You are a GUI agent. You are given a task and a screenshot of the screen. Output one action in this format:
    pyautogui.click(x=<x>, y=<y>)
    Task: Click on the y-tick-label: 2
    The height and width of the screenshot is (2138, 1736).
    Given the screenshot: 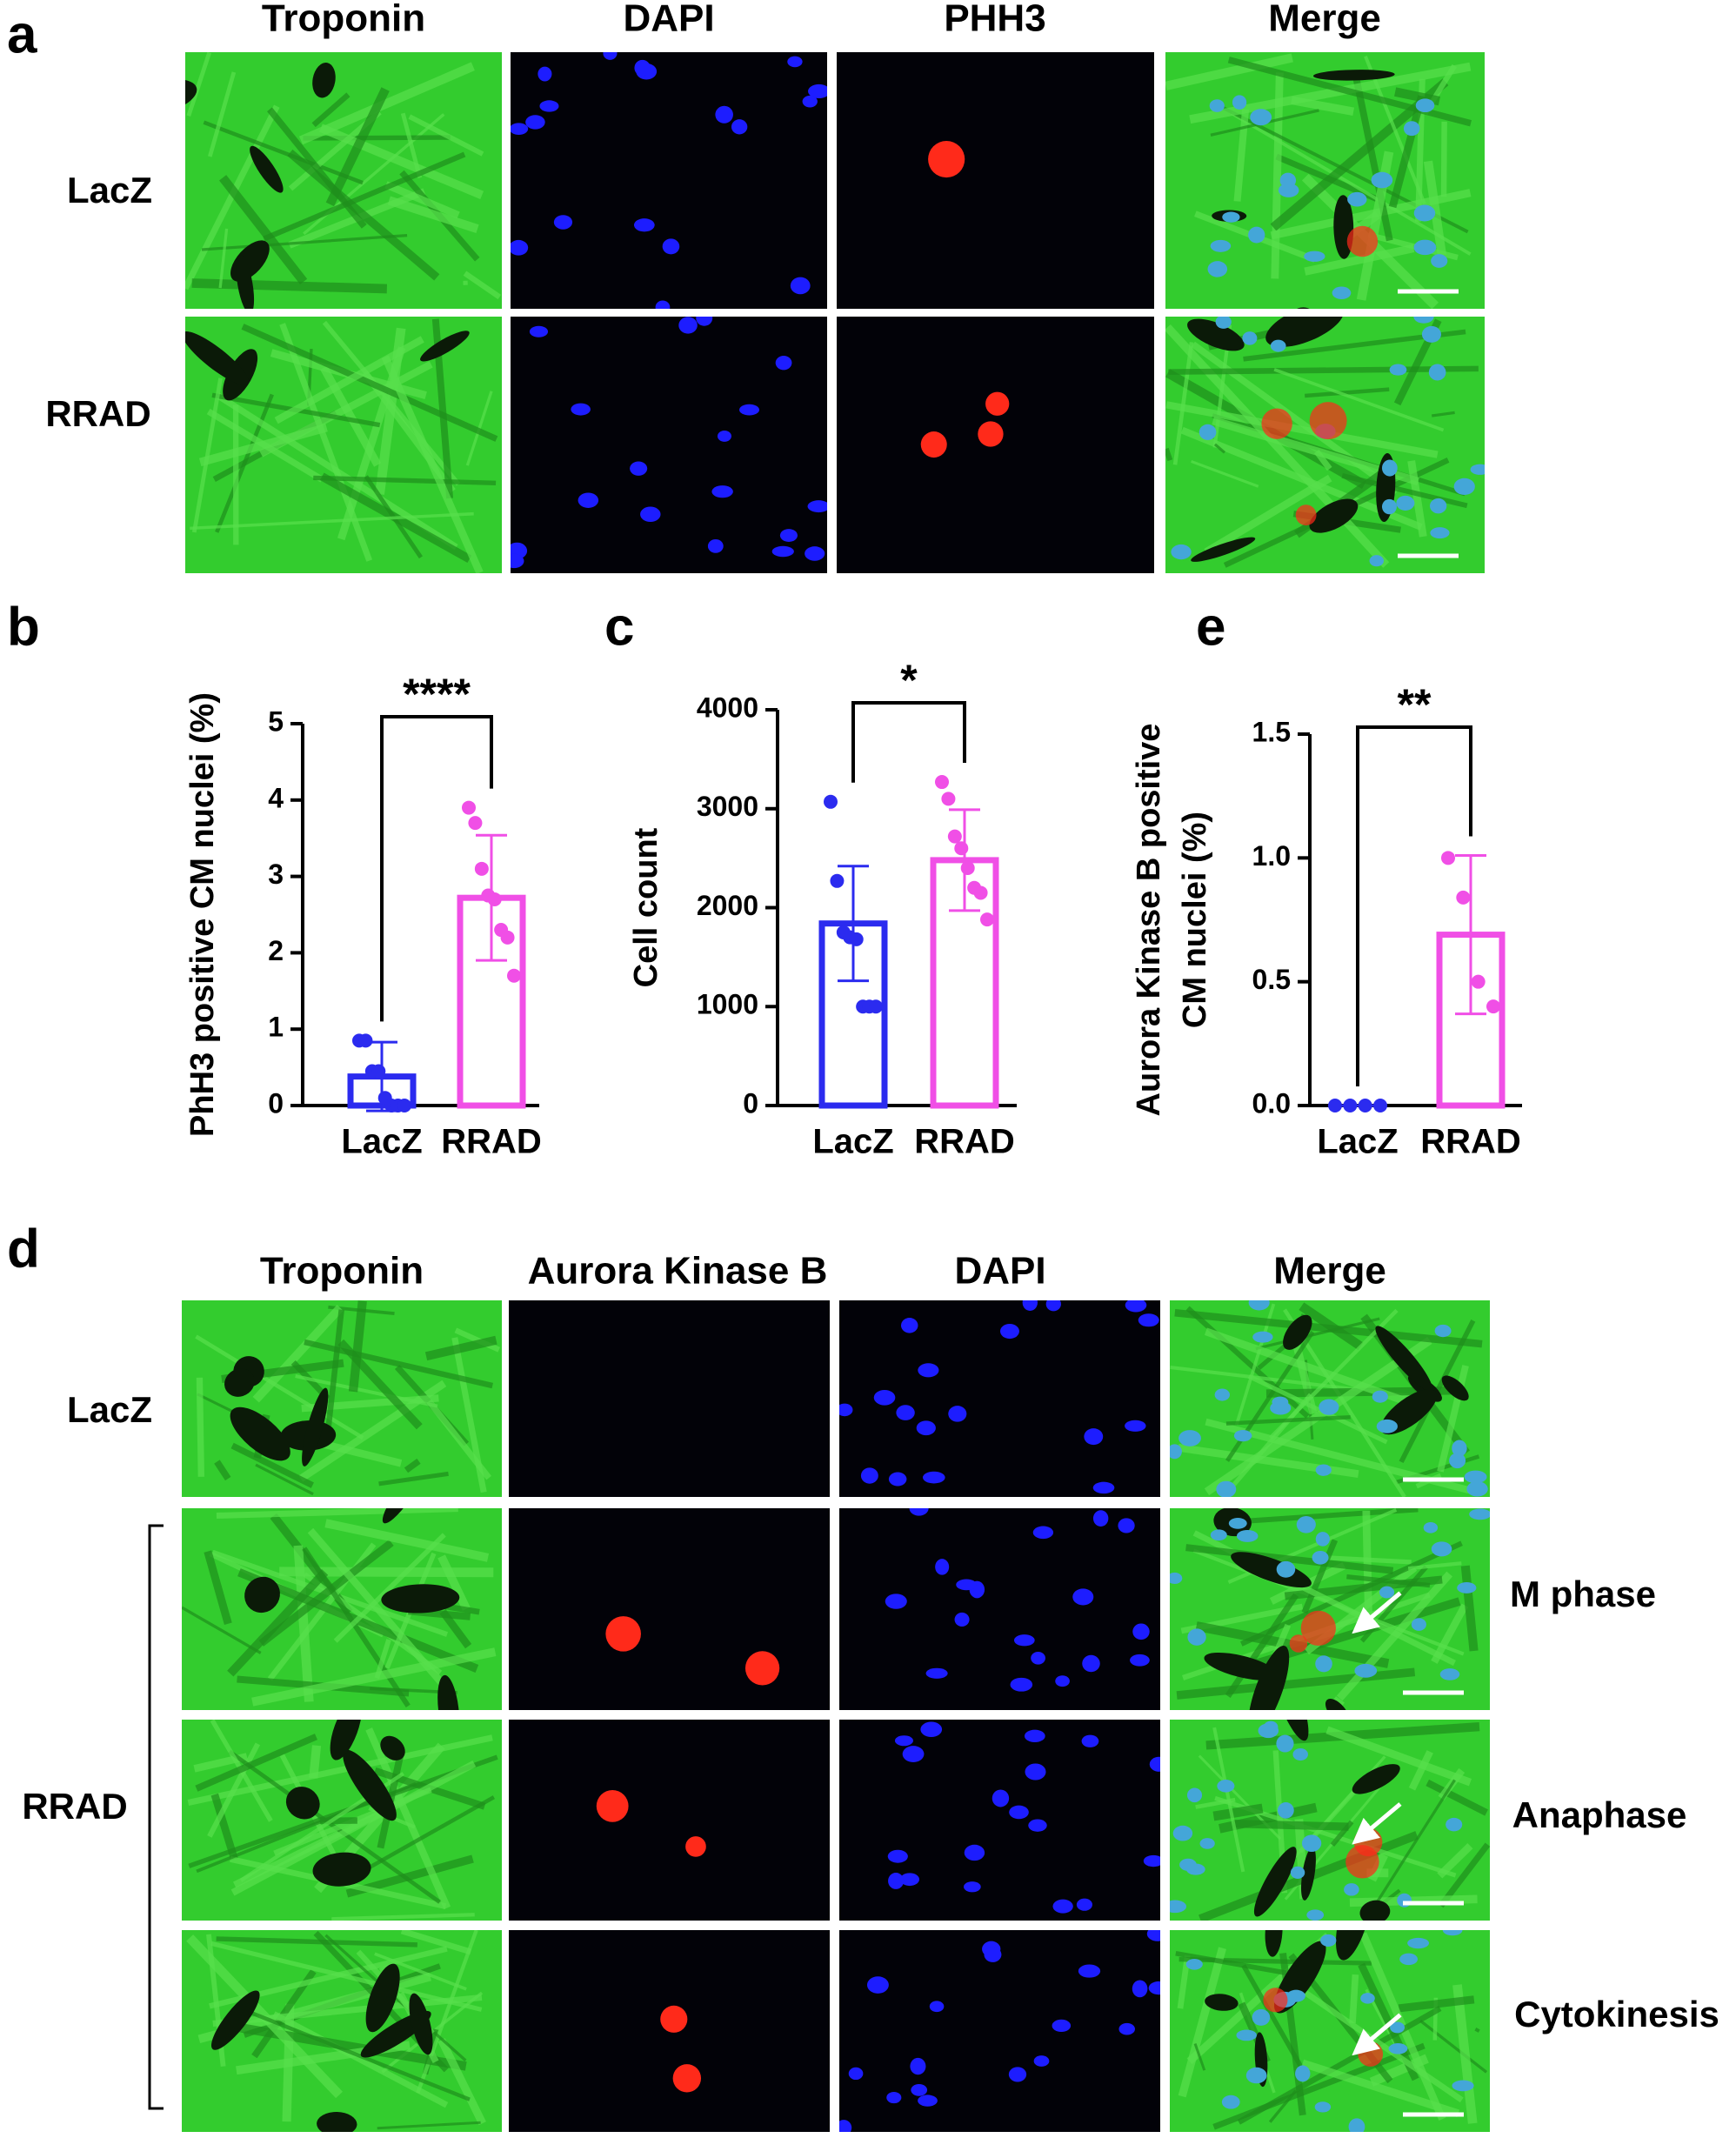 What is the action you would take?
    pyautogui.click(x=276, y=951)
    